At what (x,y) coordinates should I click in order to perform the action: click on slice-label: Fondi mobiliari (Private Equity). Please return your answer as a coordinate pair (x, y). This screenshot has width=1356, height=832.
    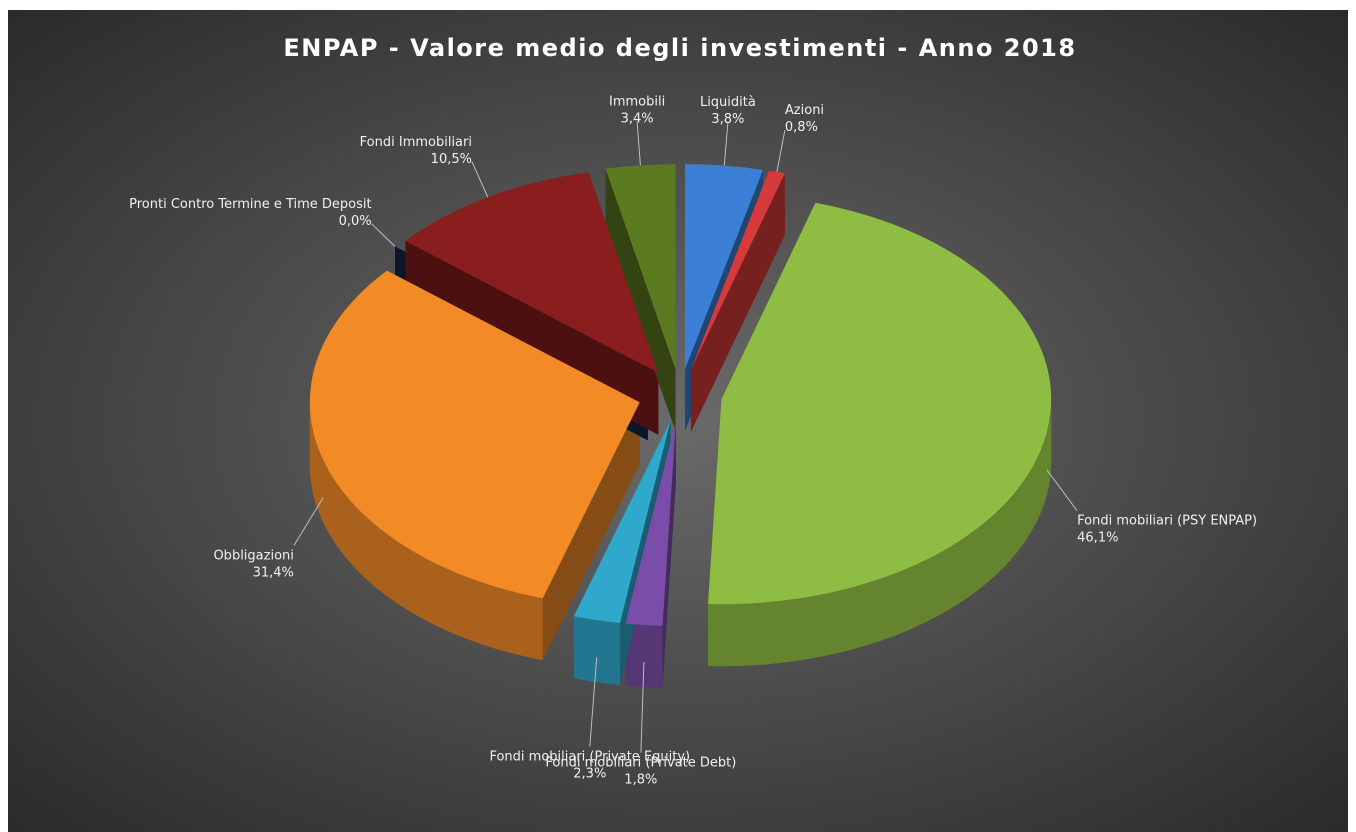
    Looking at the image, I should click on (589, 757).